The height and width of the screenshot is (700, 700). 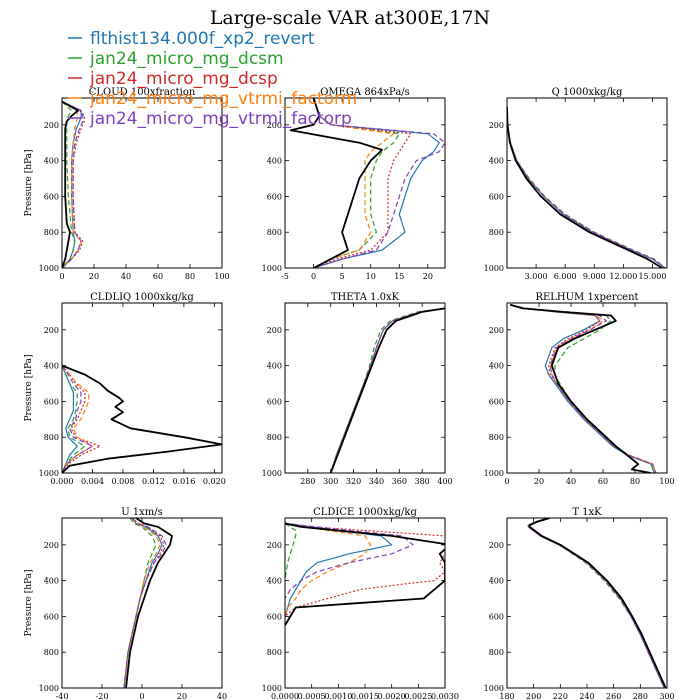 What do you see at coordinates (392, 696) in the screenshot?
I see `x-tick-label: 0.0020` at bounding box center [392, 696].